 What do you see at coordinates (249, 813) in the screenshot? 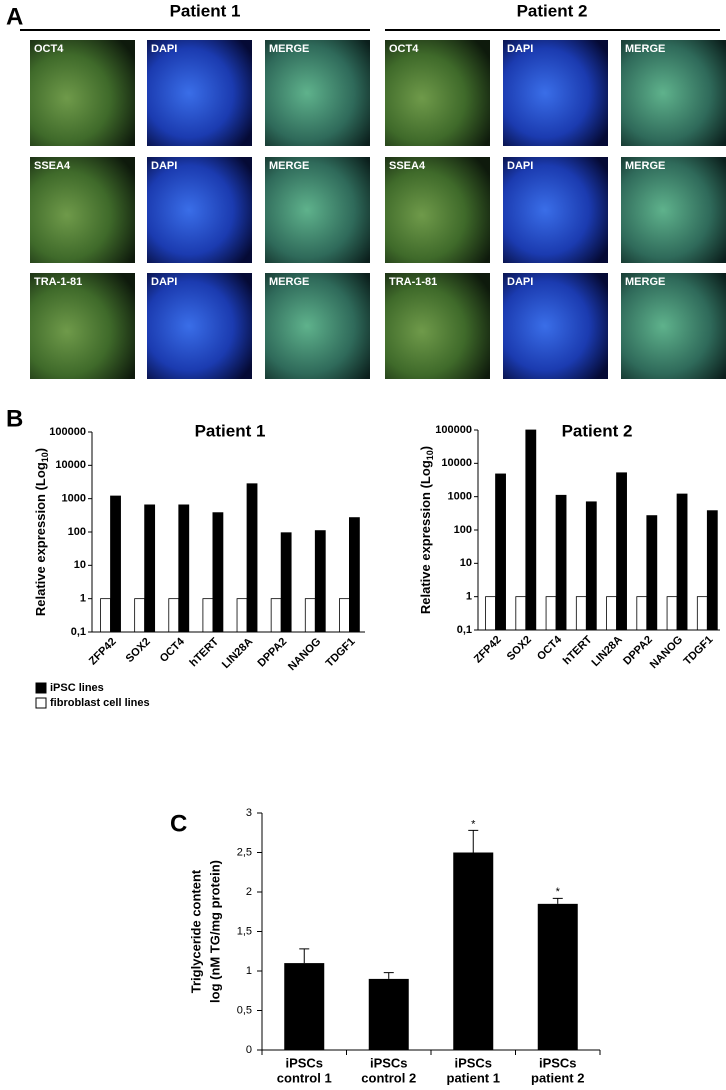
I see `y-tick-label: 3` at bounding box center [249, 813].